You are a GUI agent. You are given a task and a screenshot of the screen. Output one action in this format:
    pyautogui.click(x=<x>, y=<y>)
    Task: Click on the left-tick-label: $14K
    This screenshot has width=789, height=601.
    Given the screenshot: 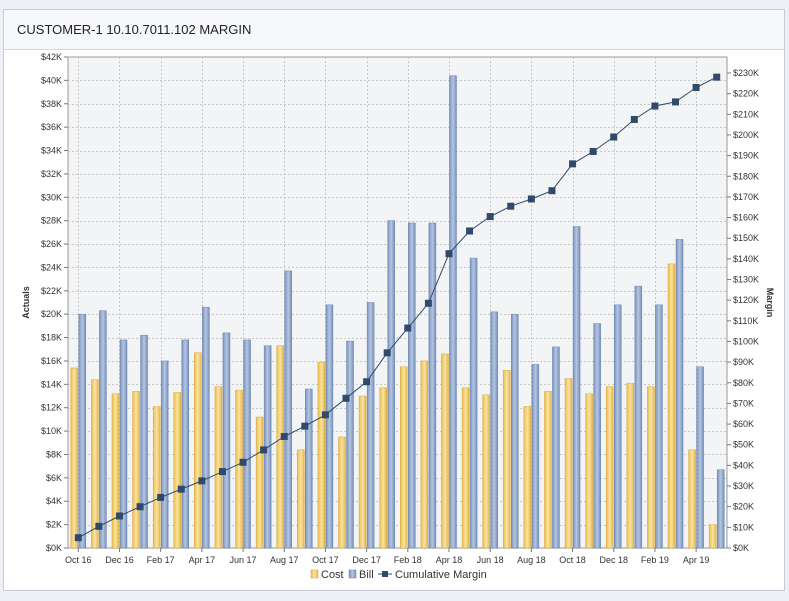 What is the action you would take?
    pyautogui.click(x=51, y=384)
    